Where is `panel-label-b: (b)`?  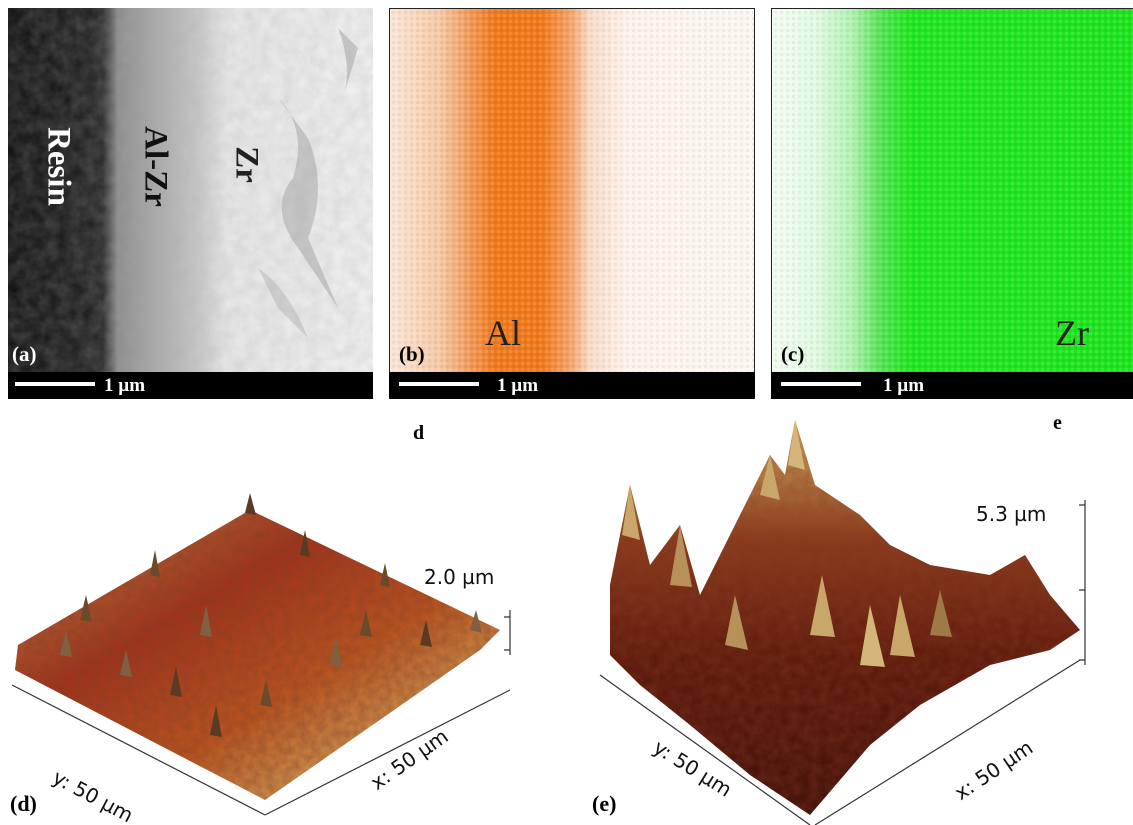 panel-label-b: (b) is located at coordinates (412, 354).